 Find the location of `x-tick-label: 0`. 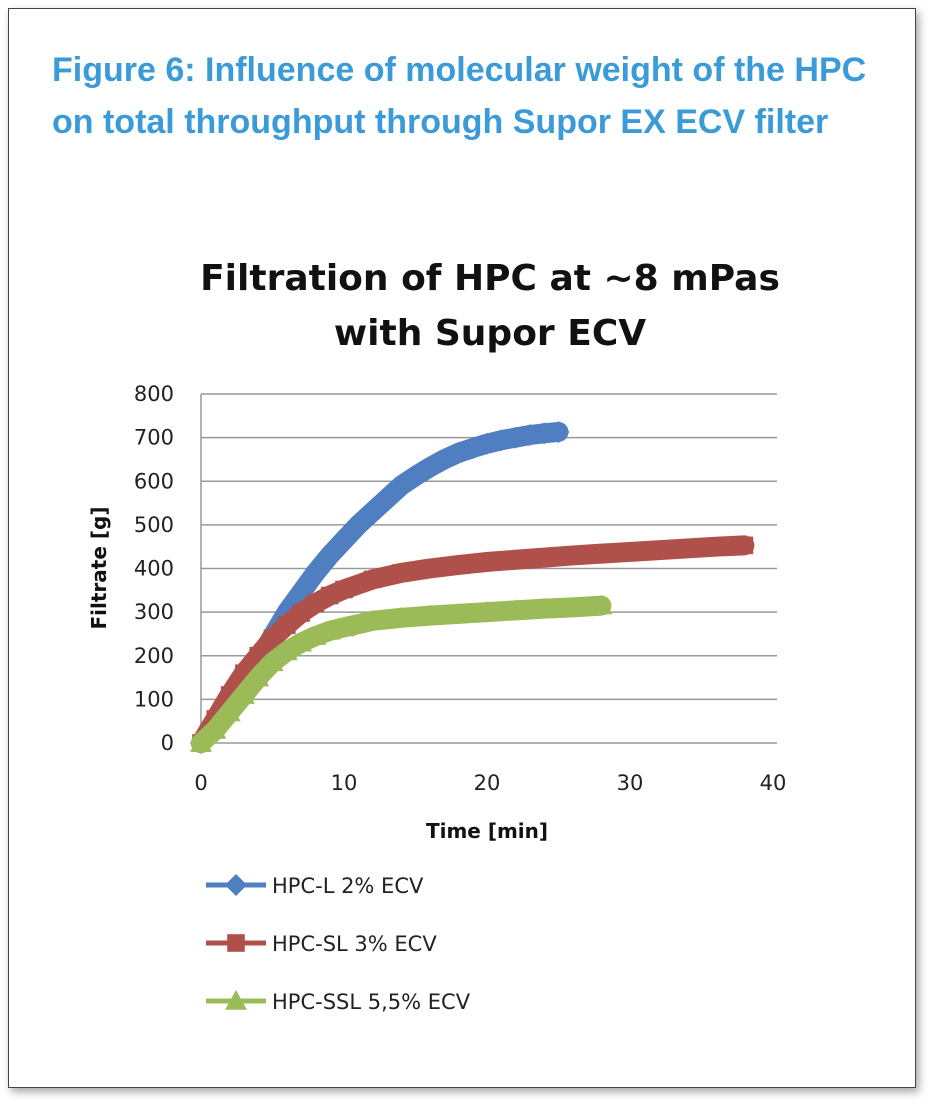

x-tick-label: 0 is located at coordinates (200, 783).